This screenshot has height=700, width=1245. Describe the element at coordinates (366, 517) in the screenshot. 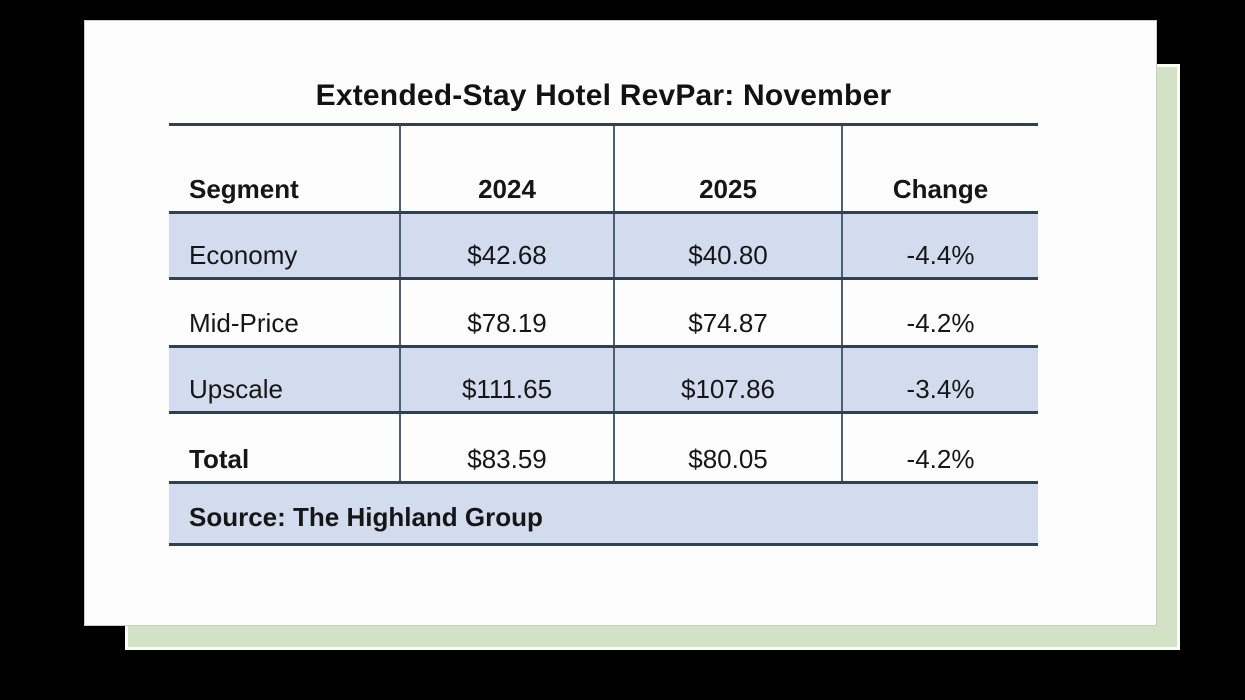

I see `source-label: Source: The Highland Group` at that location.